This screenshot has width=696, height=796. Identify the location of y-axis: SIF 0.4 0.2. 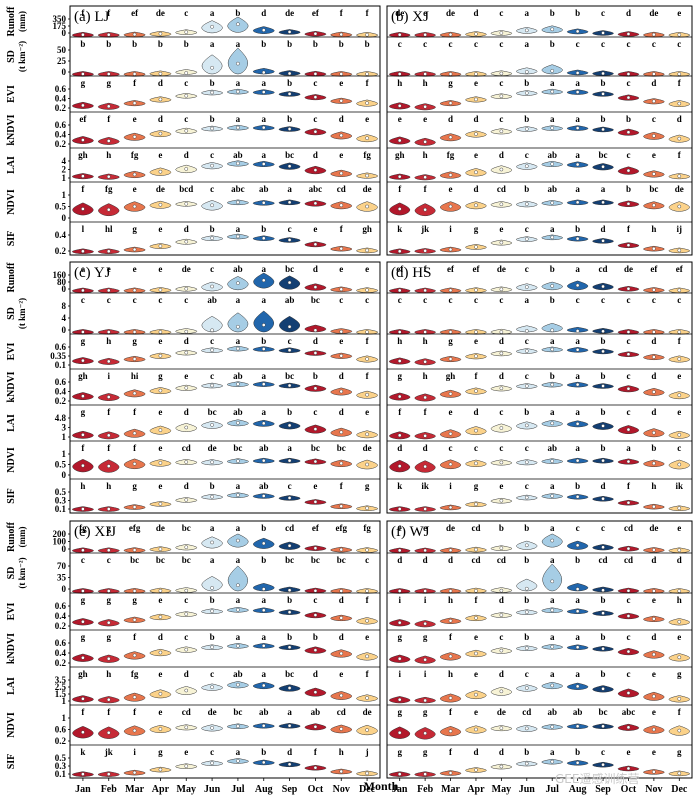
(38, 243).